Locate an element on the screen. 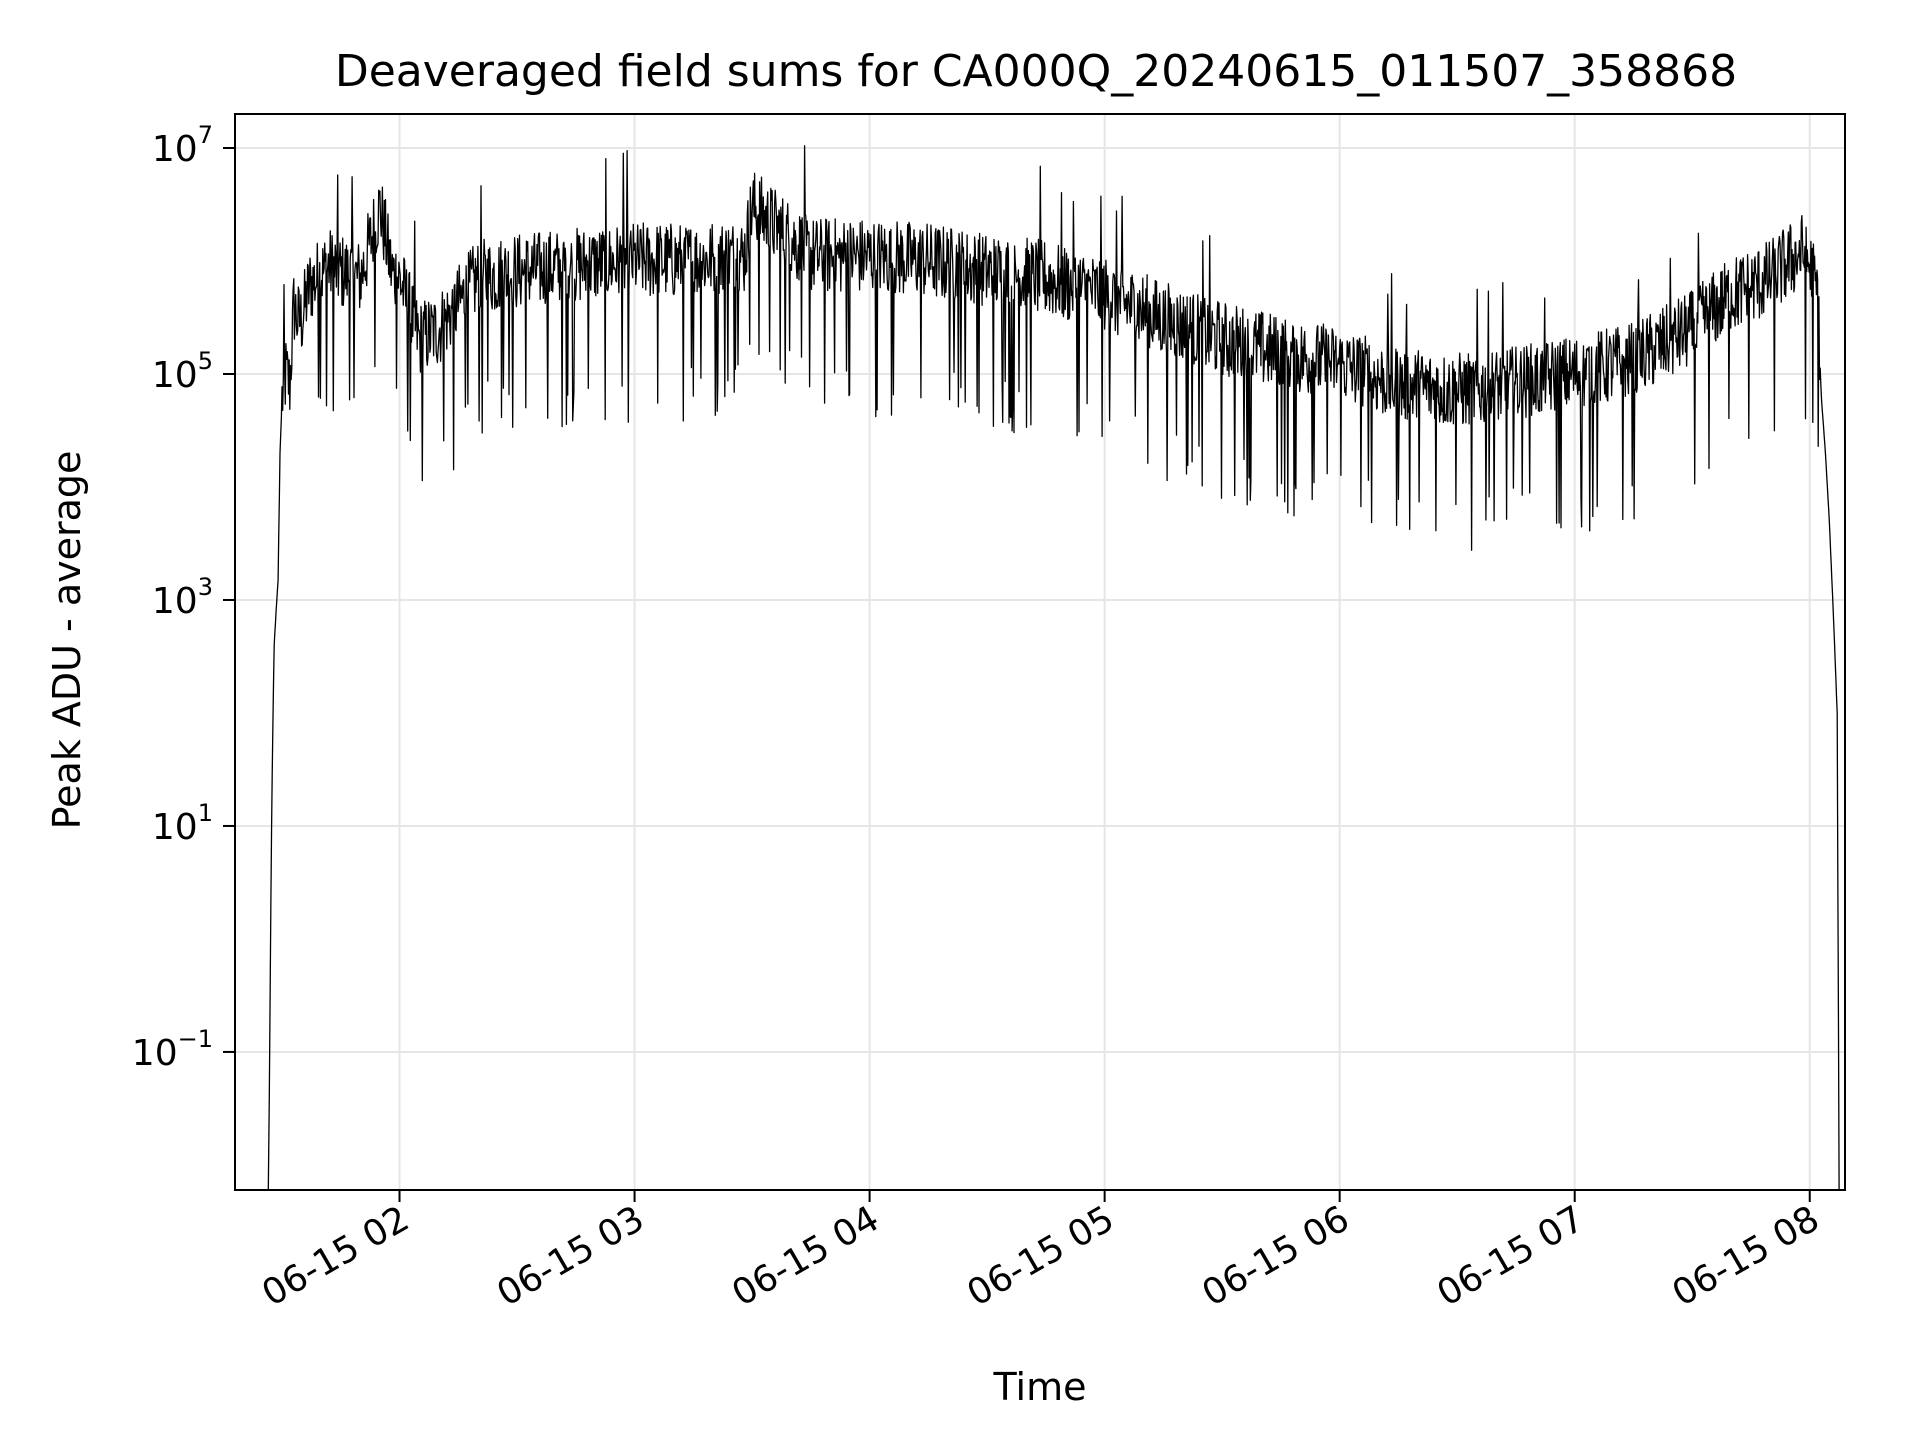  y-tick-label: 10⁻¹ is located at coordinates (172, 1049).